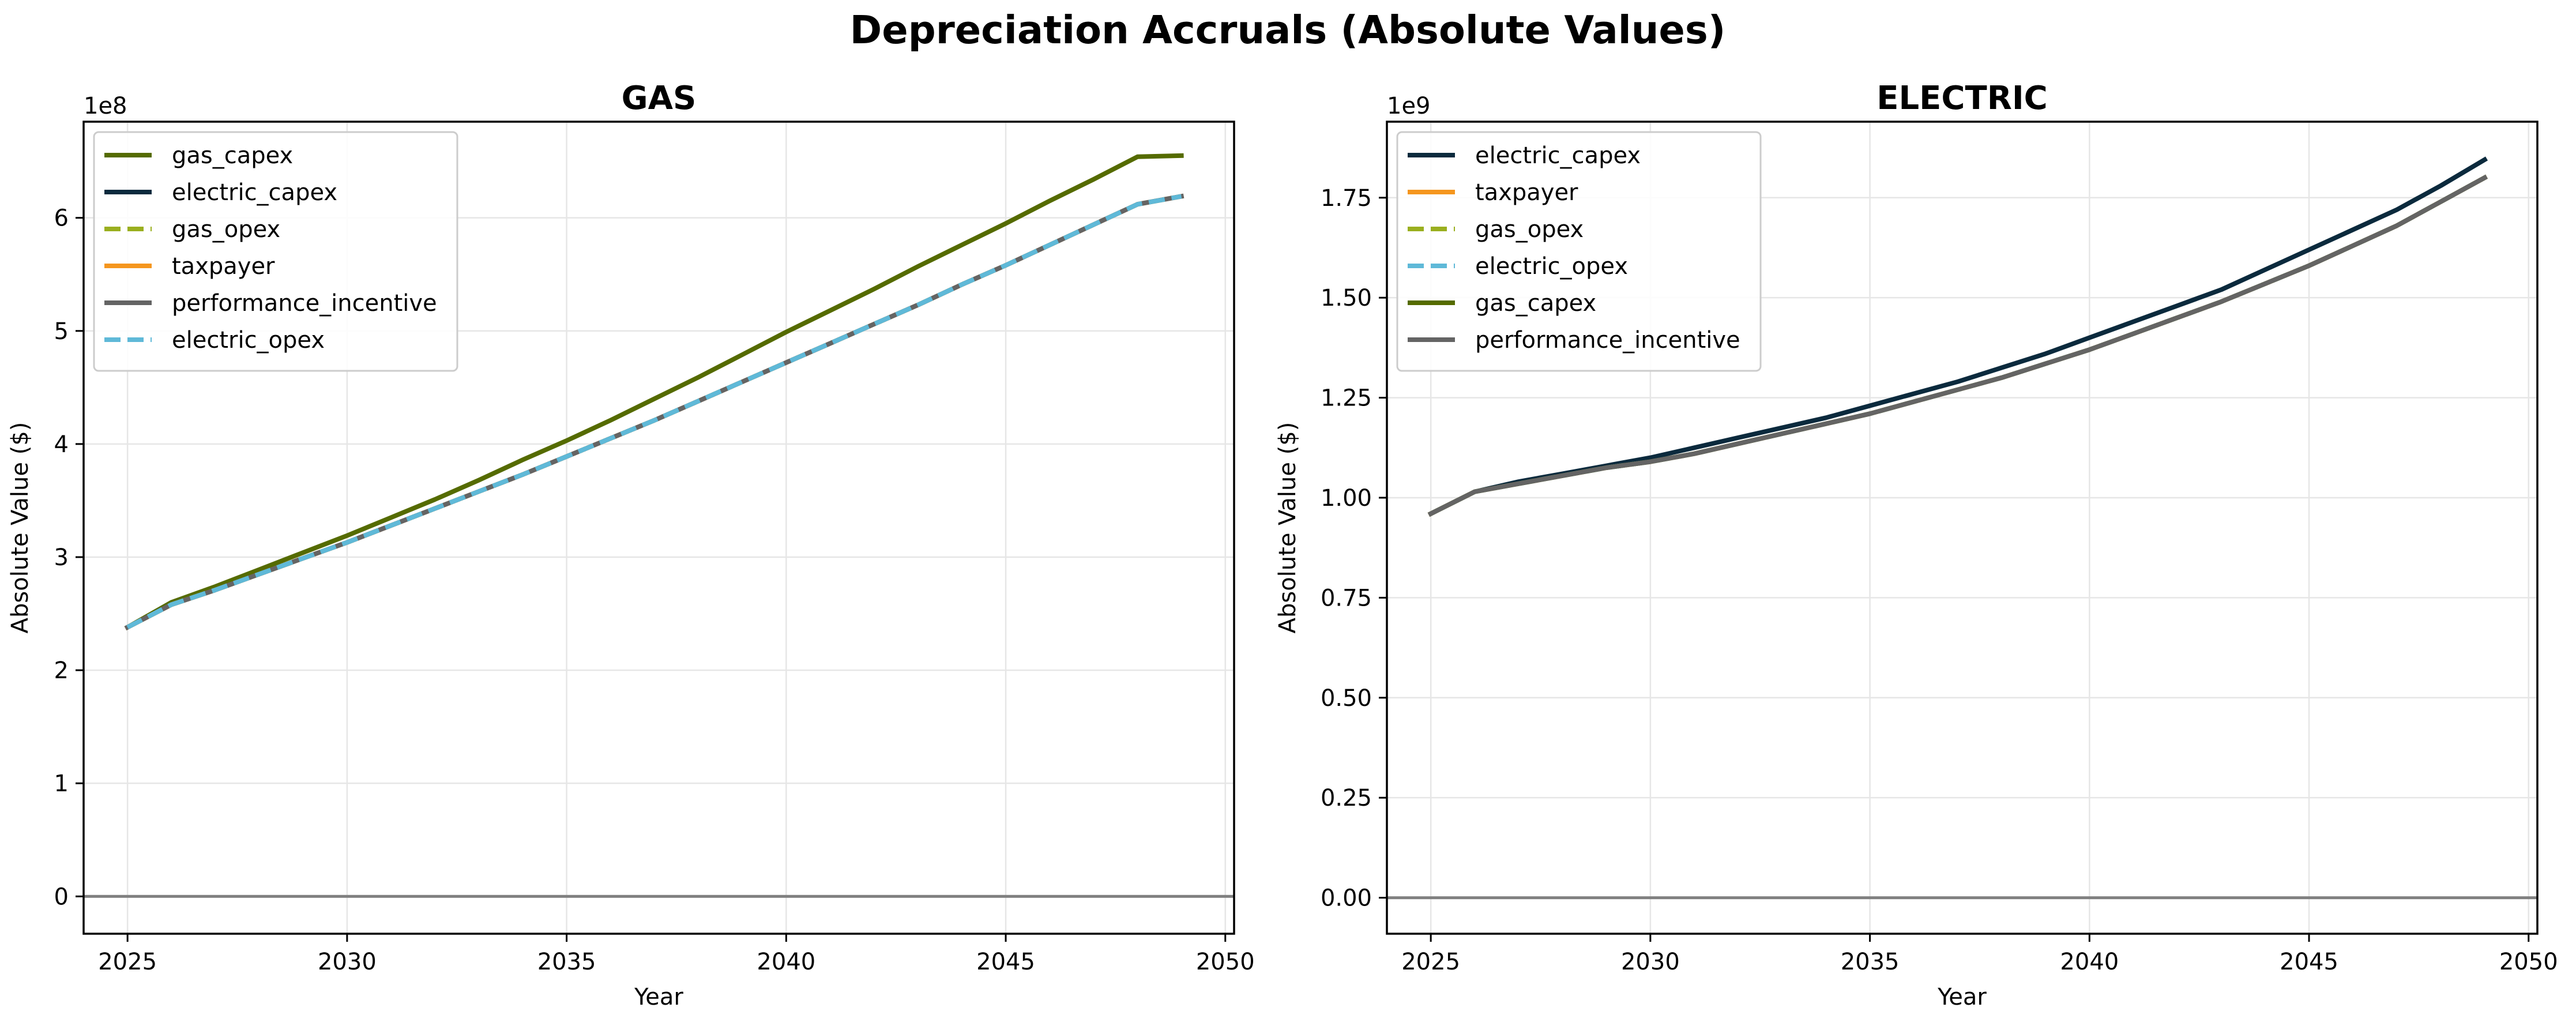 Image resolution: width=2576 pixels, height=1026 pixels. Describe the element at coordinates (1346, 198) in the screenshot. I see `y-tick-label: 1.75` at that location.